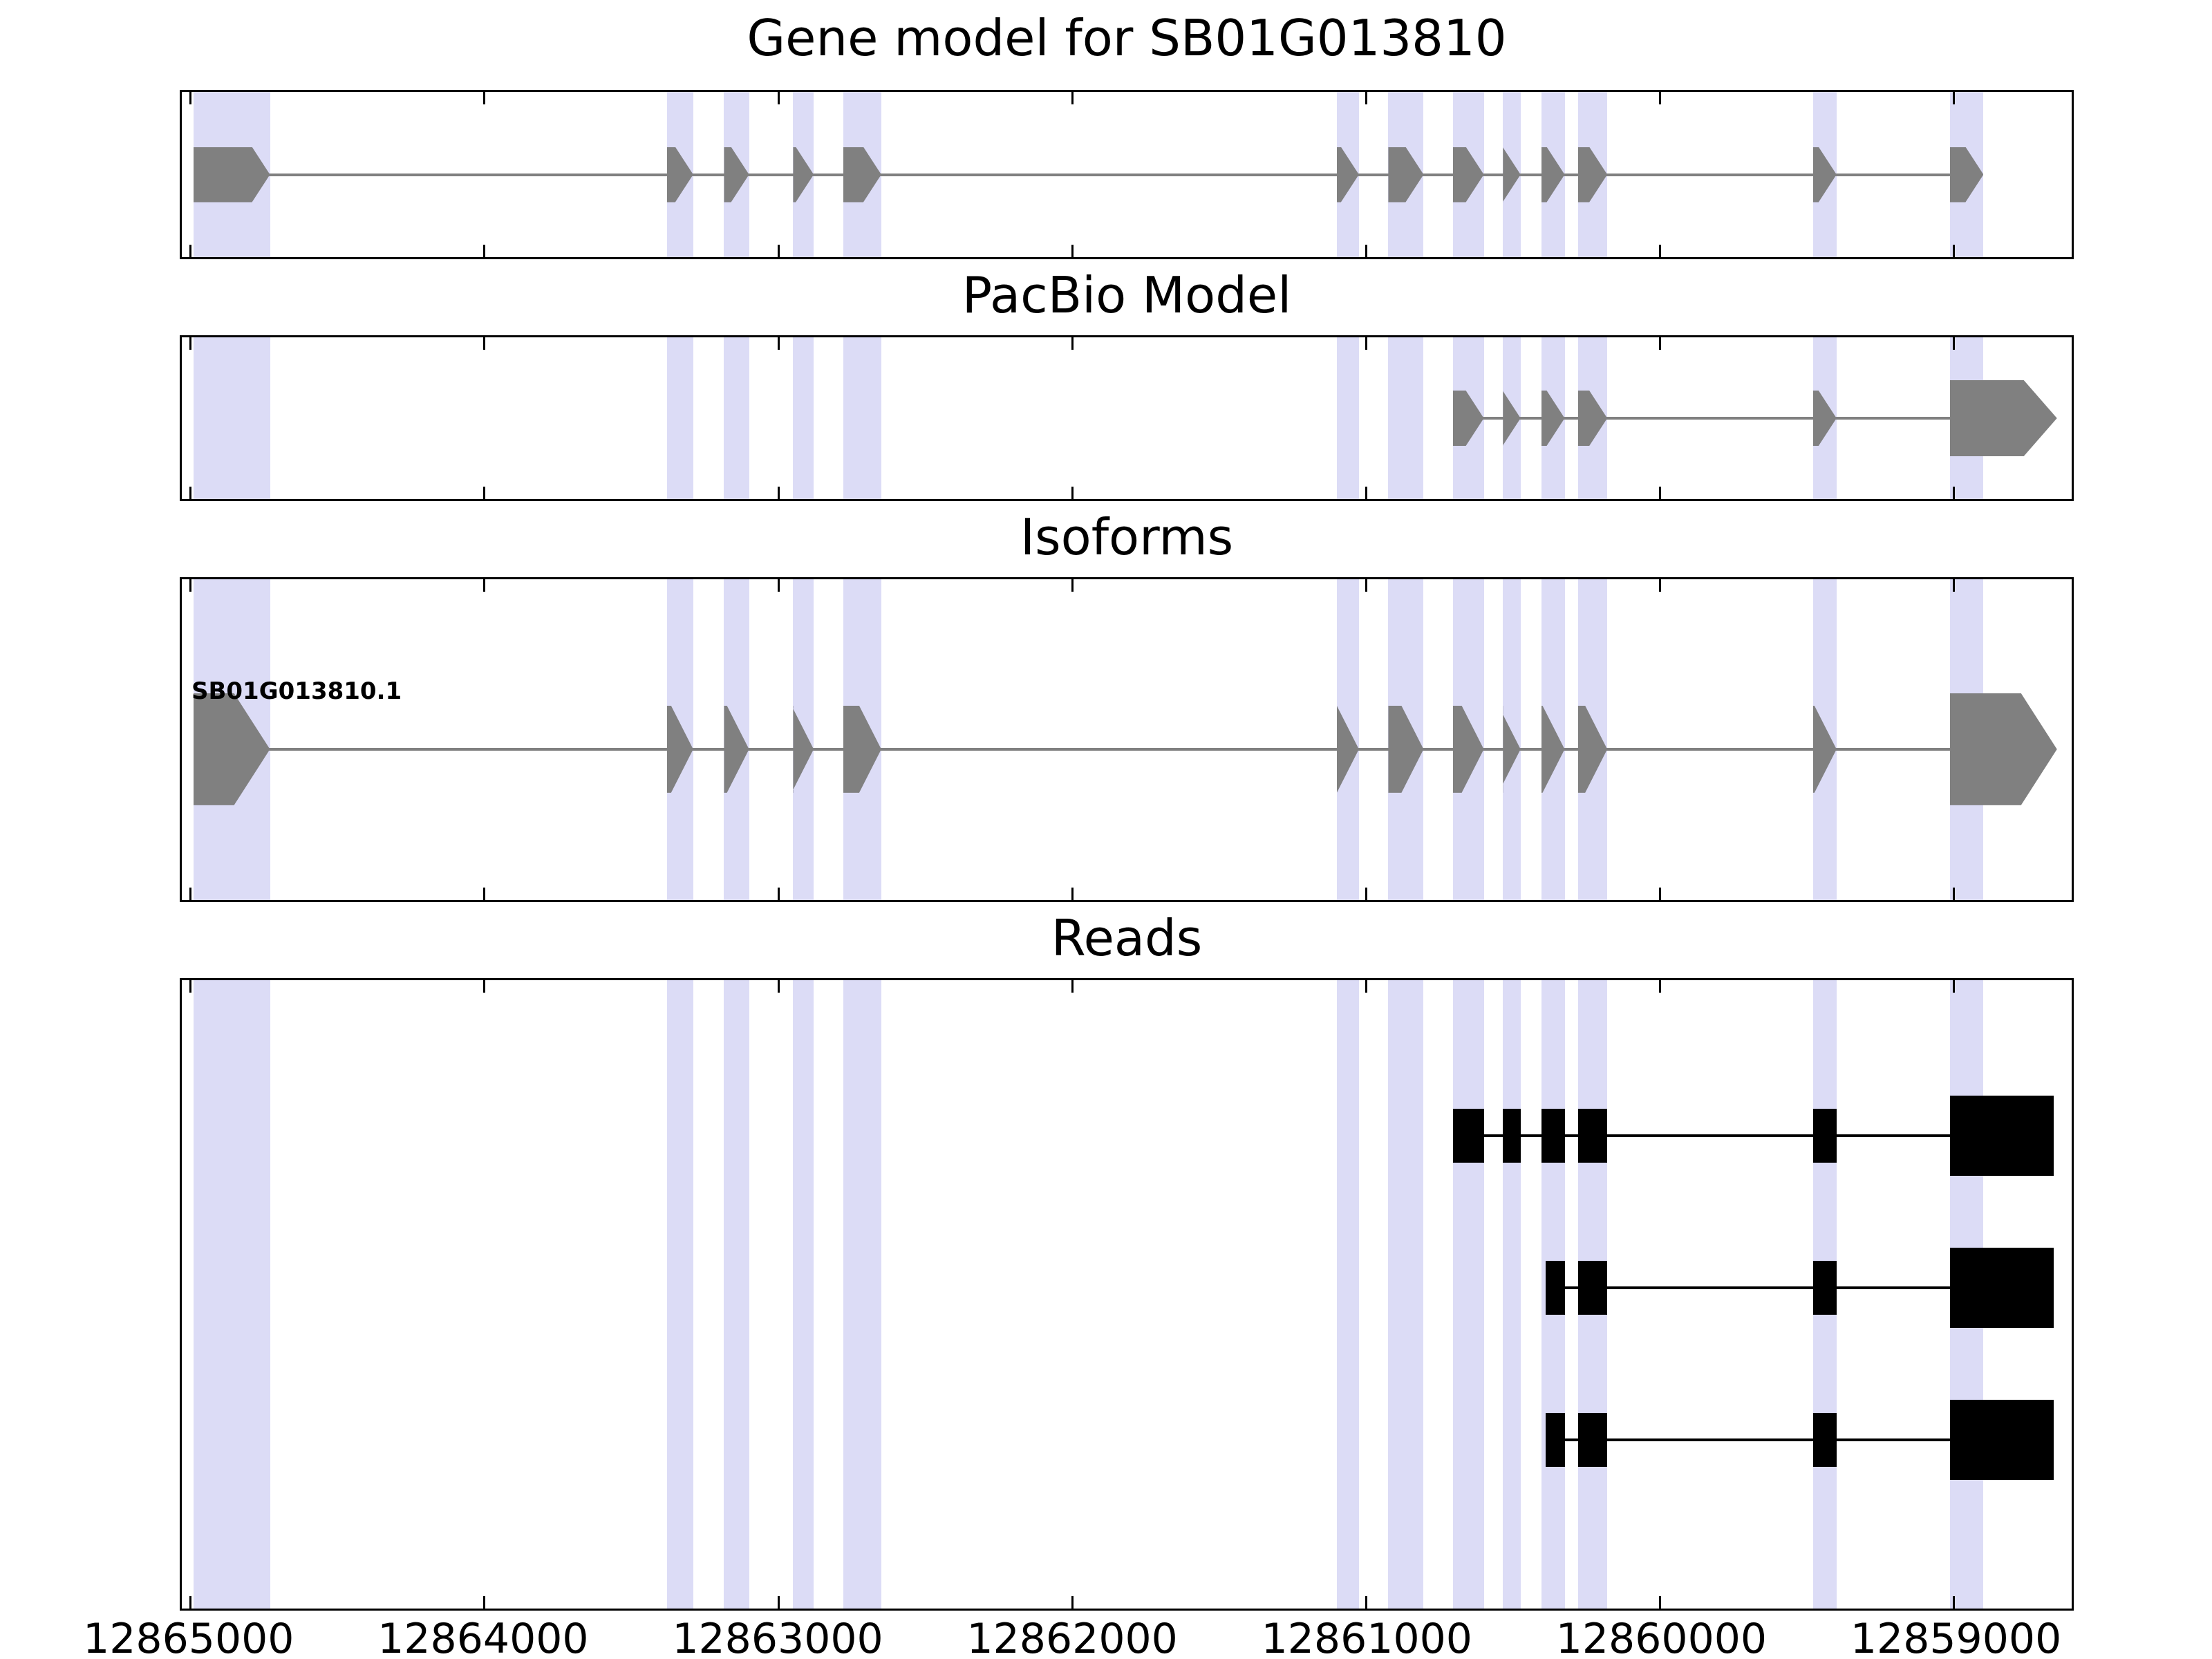  Describe the element at coordinates (1661, 1637) in the screenshot. I see `x-tick-label: 12860000` at that location.